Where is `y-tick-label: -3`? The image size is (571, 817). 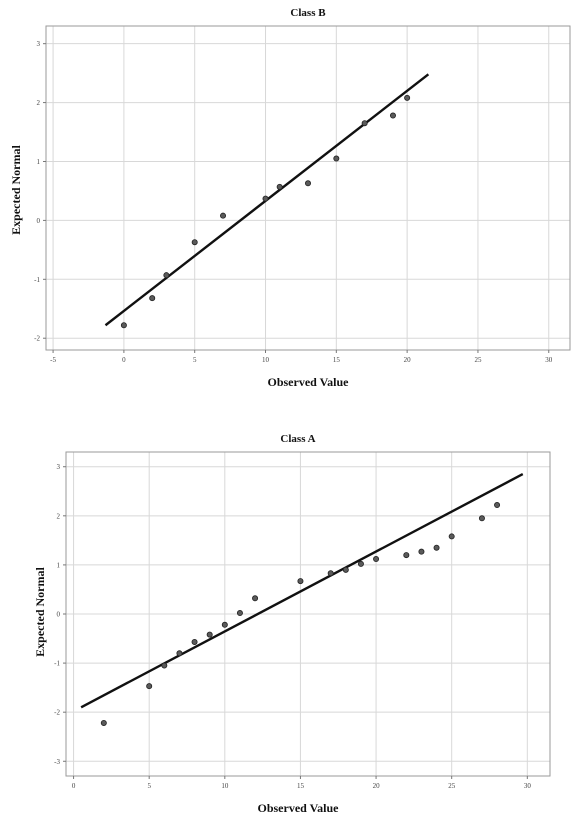 y-tick-label: -3 is located at coordinates (57, 762).